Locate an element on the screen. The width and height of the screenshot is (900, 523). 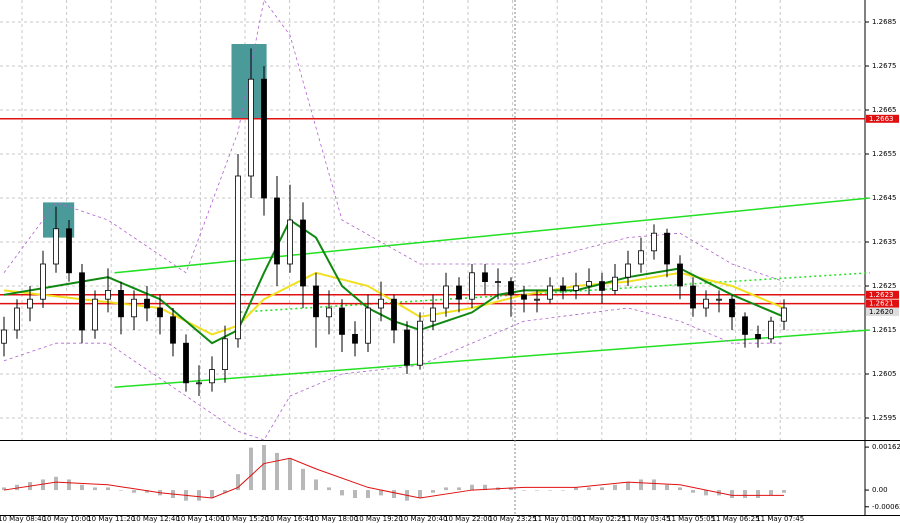
x-tick-label: 10 May 22:00 is located at coordinates (468, 519).